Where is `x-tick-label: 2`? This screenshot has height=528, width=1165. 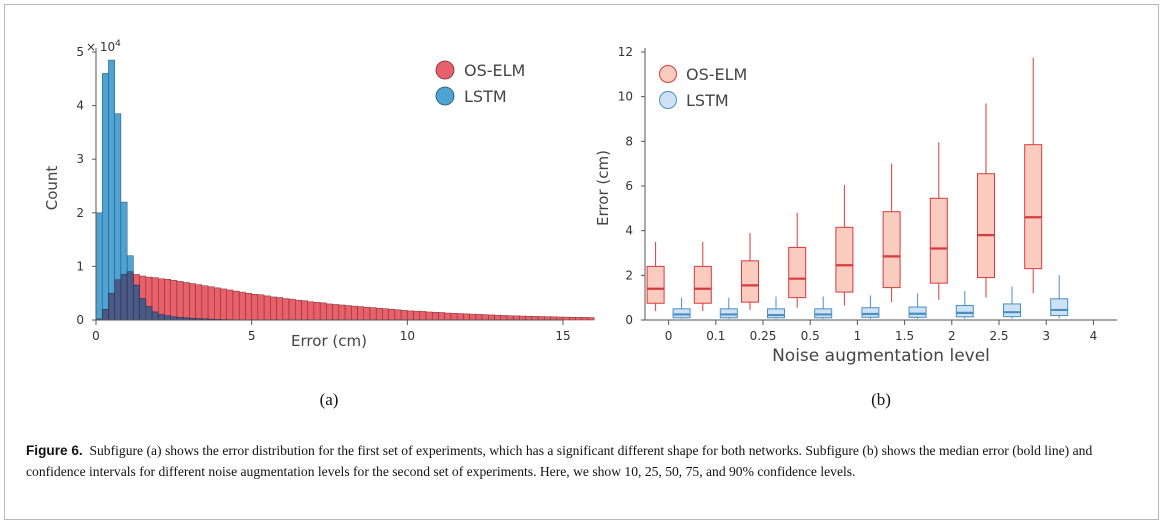
x-tick-label: 2 is located at coordinates (952, 336).